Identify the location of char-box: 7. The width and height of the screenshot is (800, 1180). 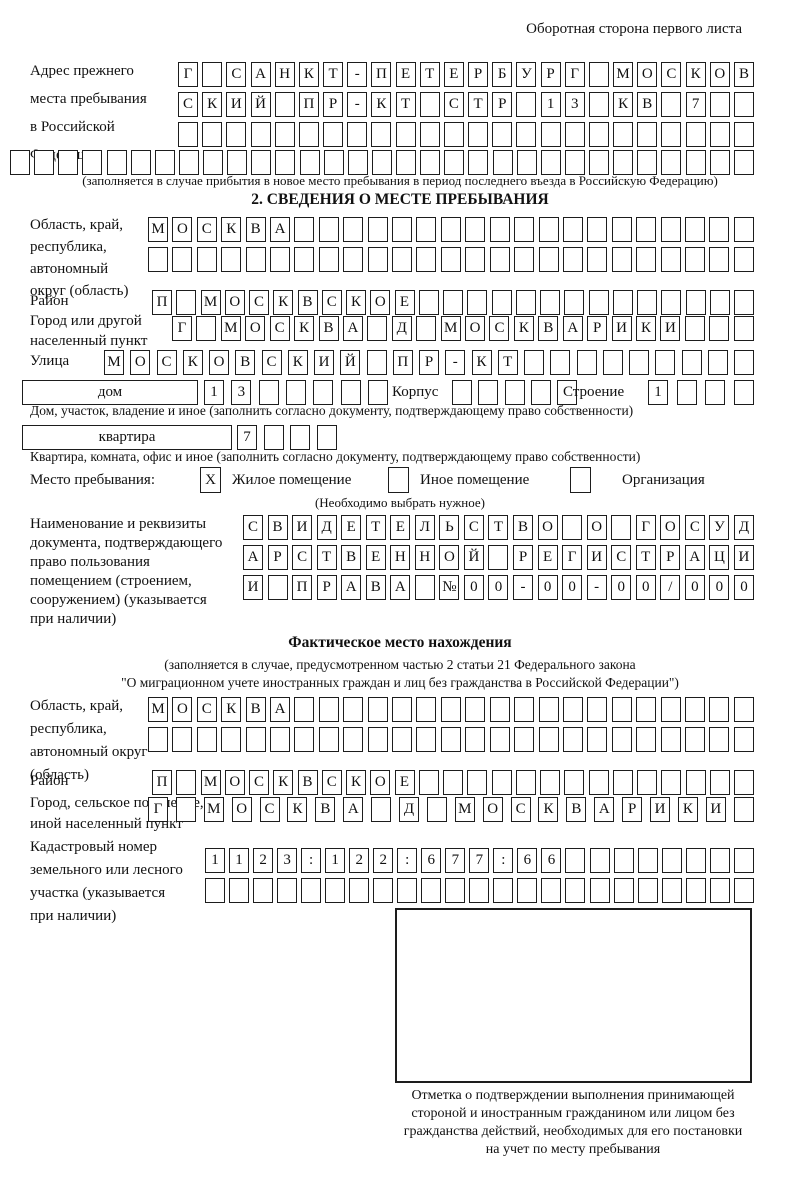
(479, 860).